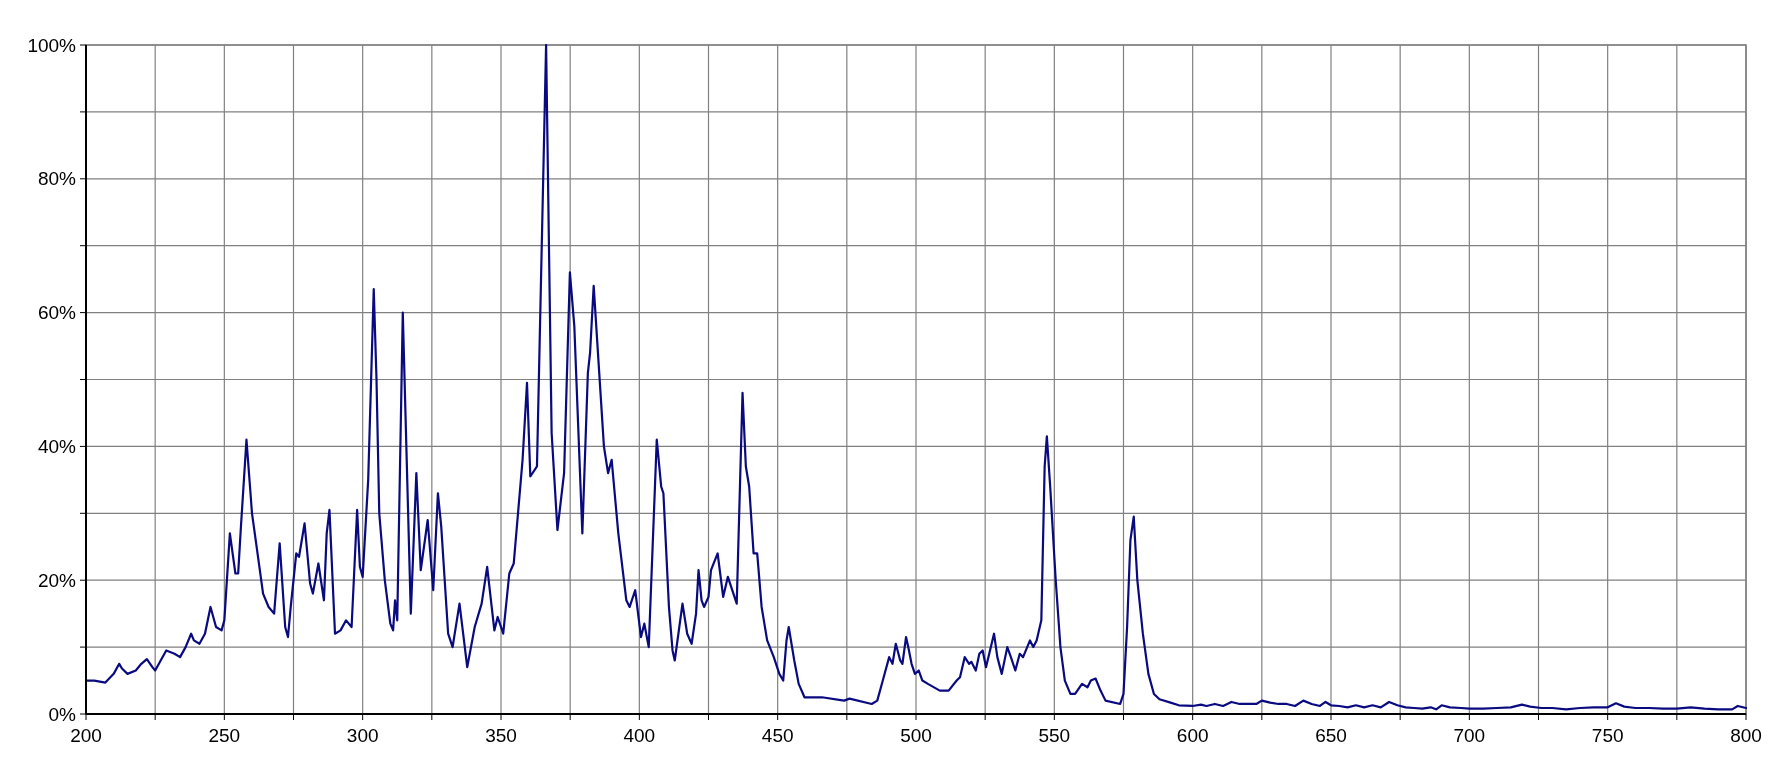 The width and height of the screenshot is (1778, 774). What do you see at coordinates (57, 447) in the screenshot?
I see `y-tick-label: 40%` at bounding box center [57, 447].